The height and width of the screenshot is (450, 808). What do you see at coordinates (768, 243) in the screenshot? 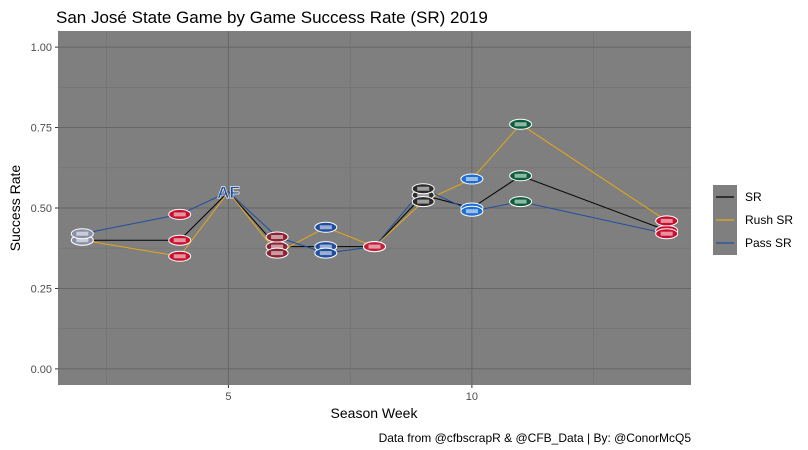
I see `legend-label: Pass SR` at bounding box center [768, 243].